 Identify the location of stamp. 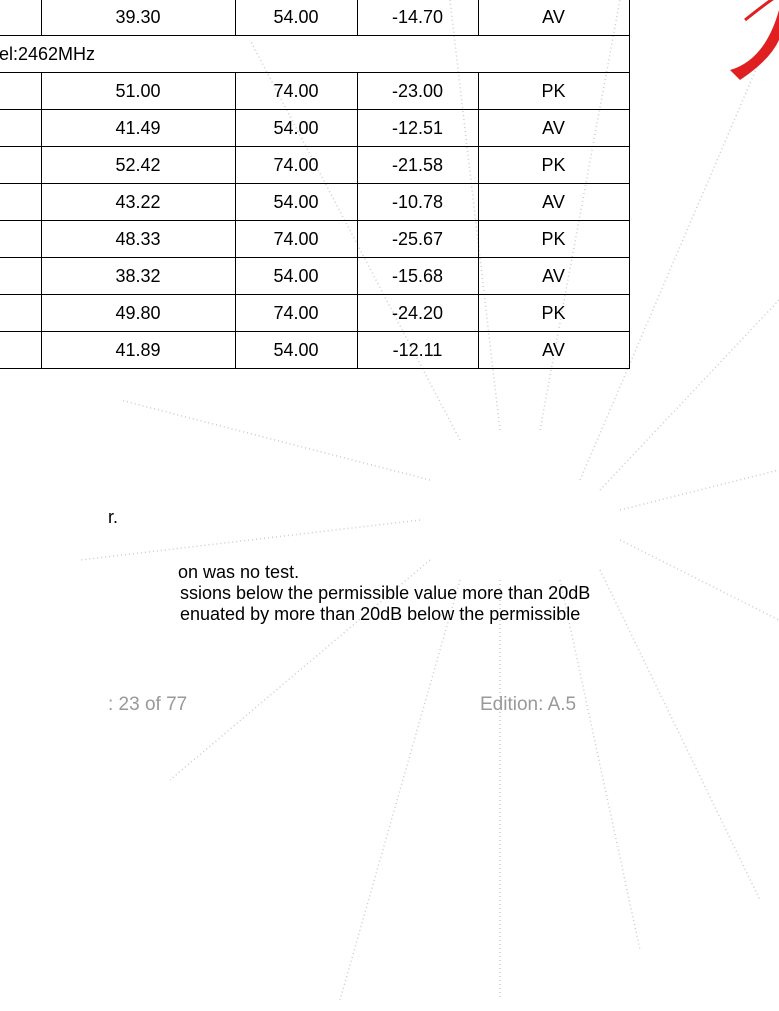
(754, 45).